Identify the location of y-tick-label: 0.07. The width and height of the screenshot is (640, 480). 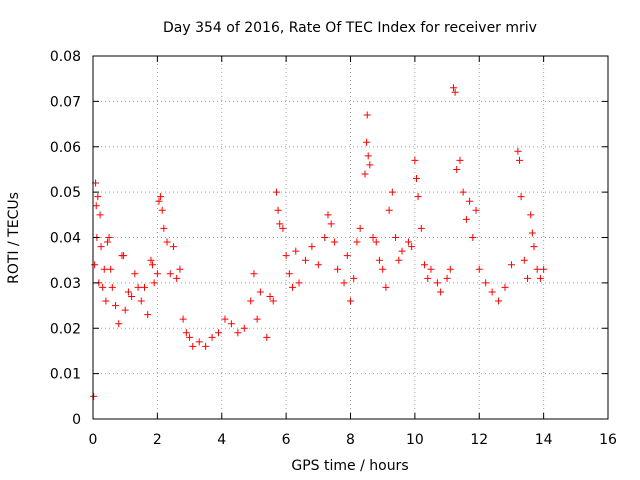
(65, 102).